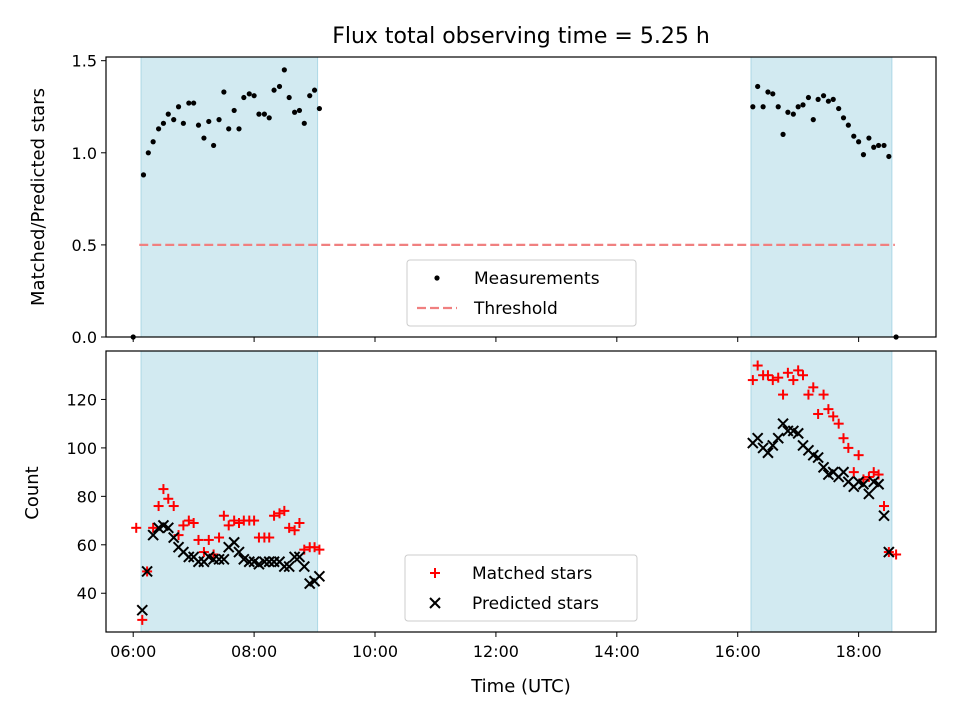 This screenshot has width=960, height=720. Describe the element at coordinates (521, 588) in the screenshot. I see `legend-box` at that location.